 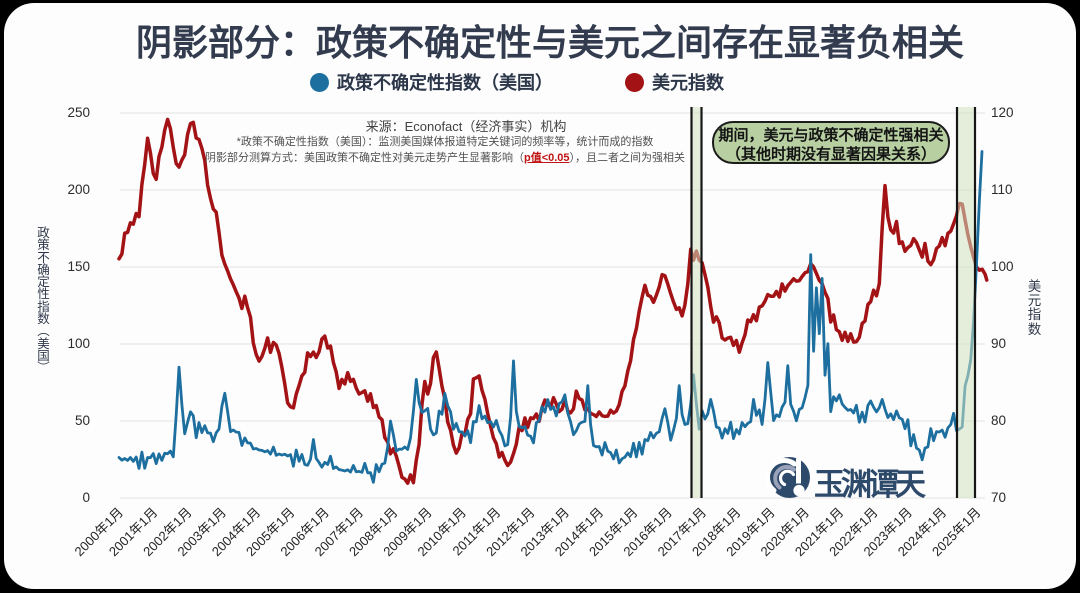 What do you see at coordinates (82, 420) in the screenshot?
I see `svg-text: 50` at bounding box center [82, 420].